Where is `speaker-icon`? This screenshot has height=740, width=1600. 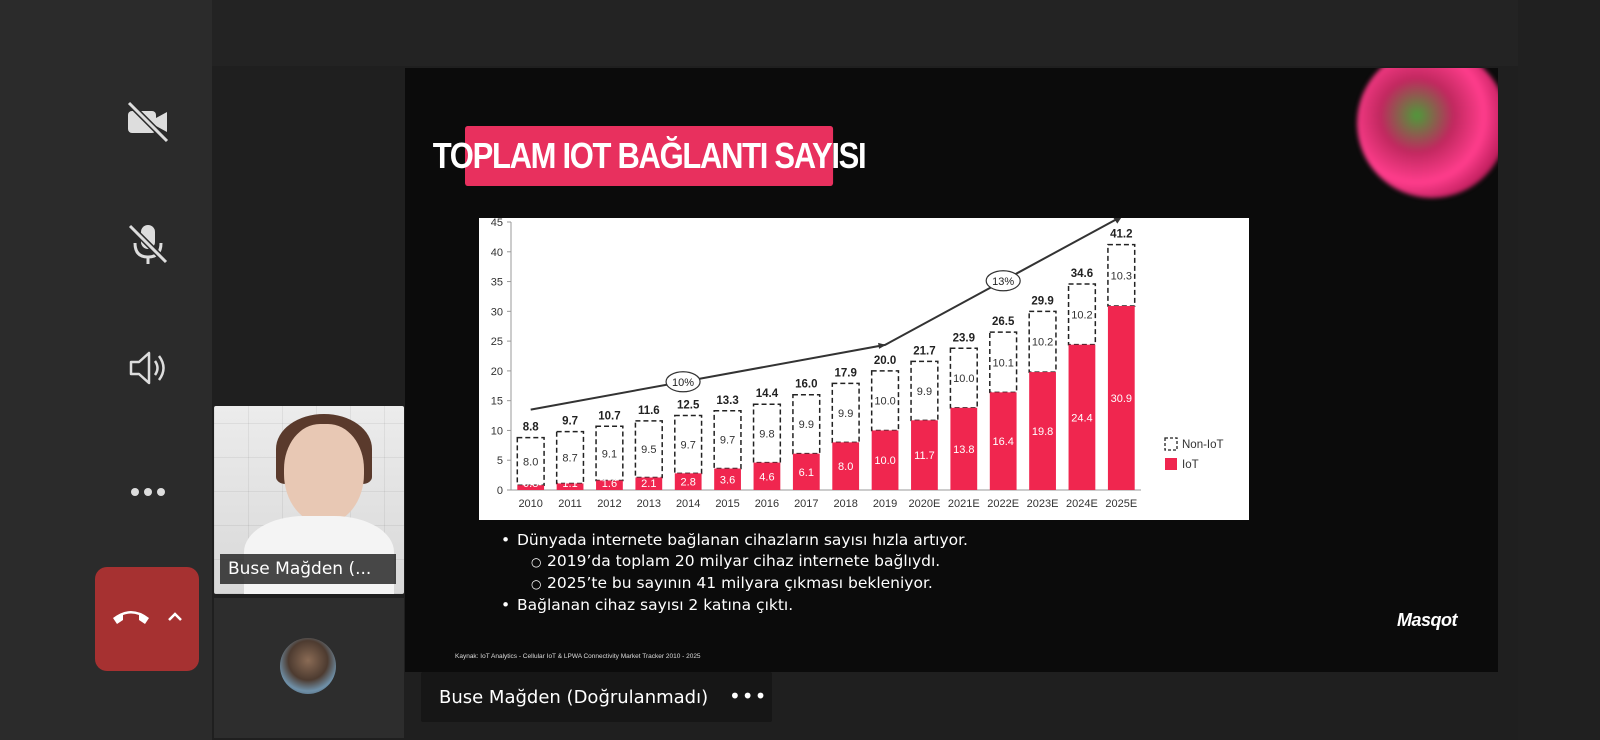
speaker-icon is located at coordinates (147, 368).